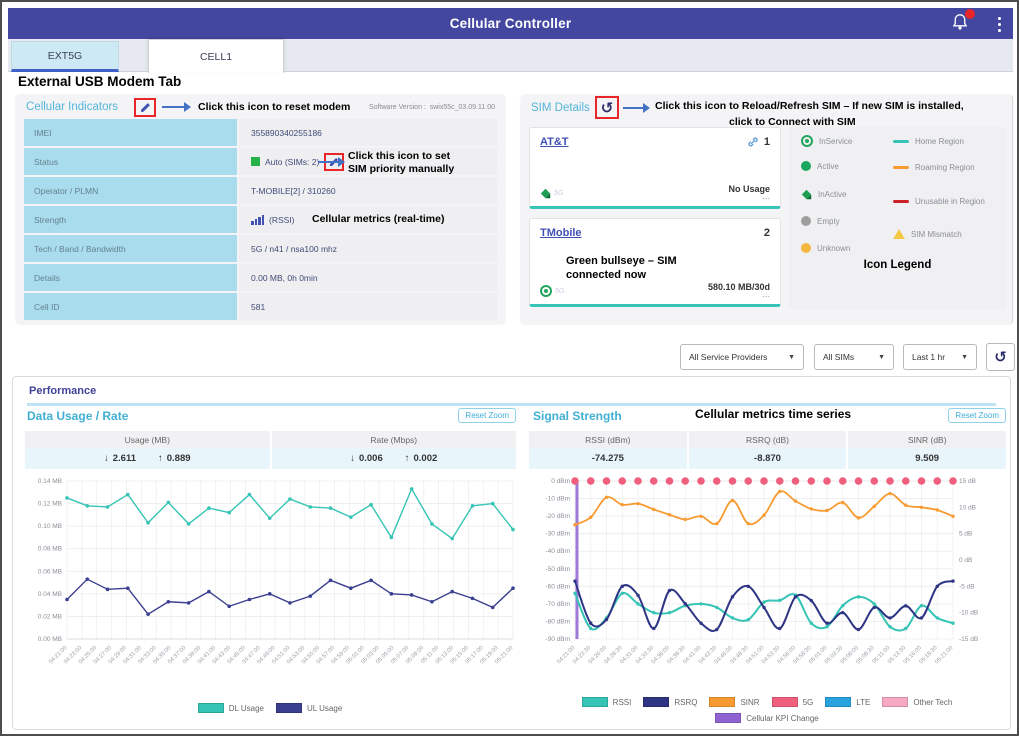 The height and width of the screenshot is (736, 1019). I want to click on reset-modem-edit-icon, so click(145, 107).